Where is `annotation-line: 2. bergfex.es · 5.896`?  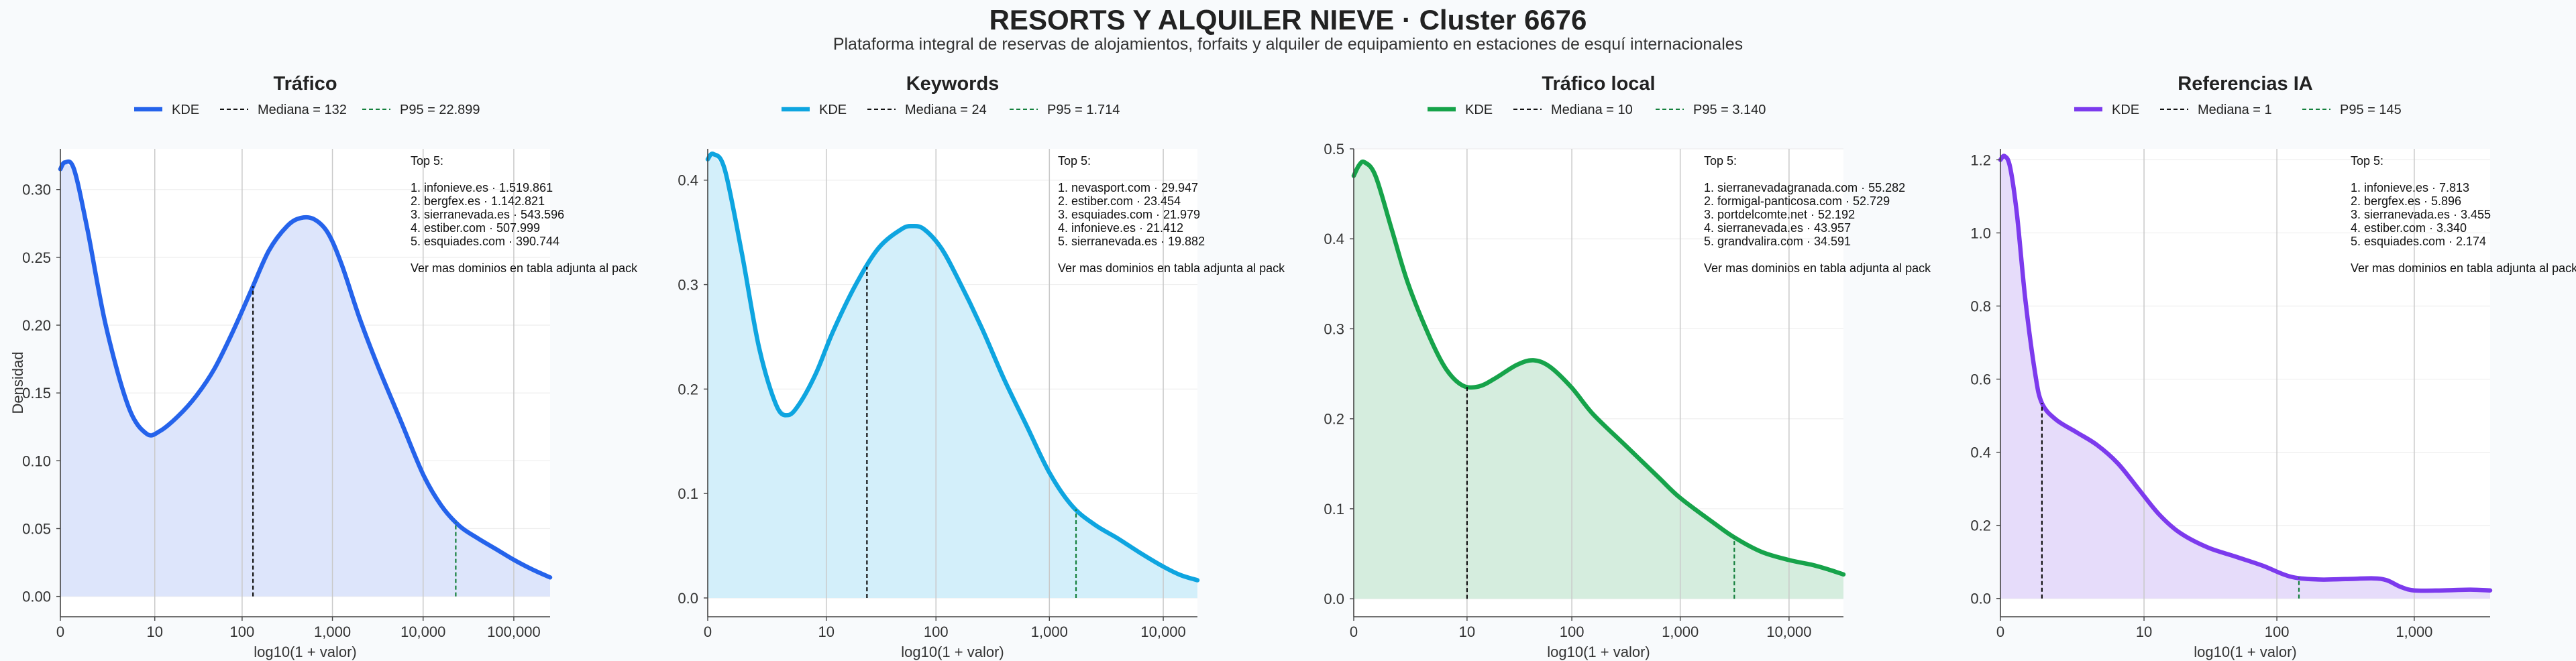 annotation-line: 2. bergfex.es · 5.896 is located at coordinates (2406, 201).